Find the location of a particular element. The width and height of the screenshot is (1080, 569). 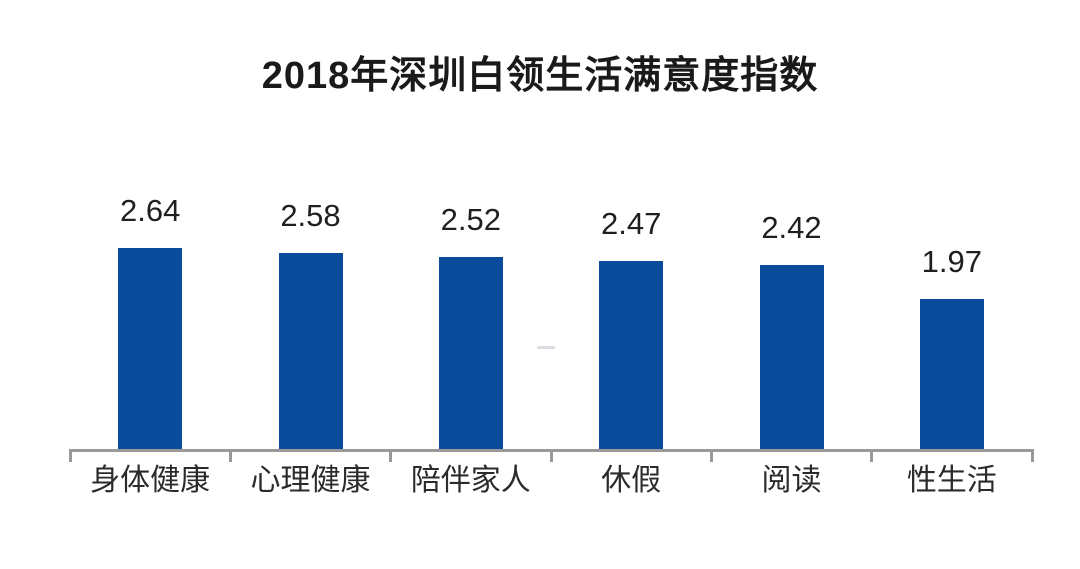

x-axis-category-label: 身体健康 is located at coordinates (150, 480).